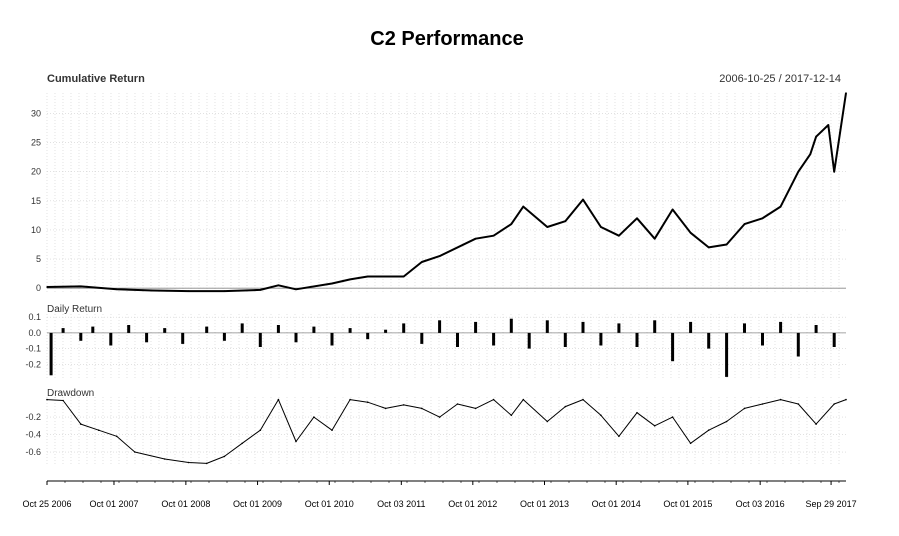  What do you see at coordinates (70, 393) in the screenshot?
I see `drawdown-title: Drawdown` at bounding box center [70, 393].